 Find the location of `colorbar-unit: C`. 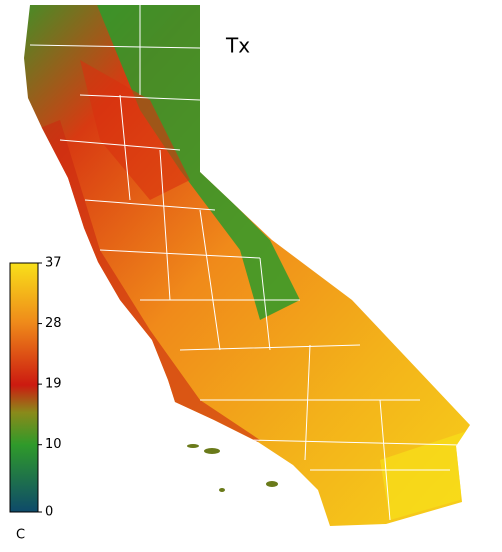

colorbar-unit: C is located at coordinates (20, 535).